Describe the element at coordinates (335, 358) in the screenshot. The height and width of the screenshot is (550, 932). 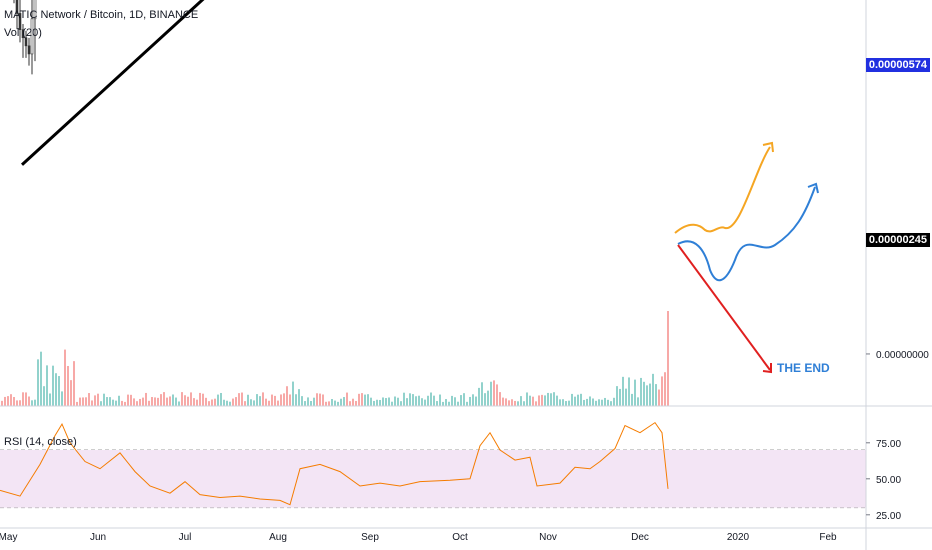
I see `volume-bars` at that location.